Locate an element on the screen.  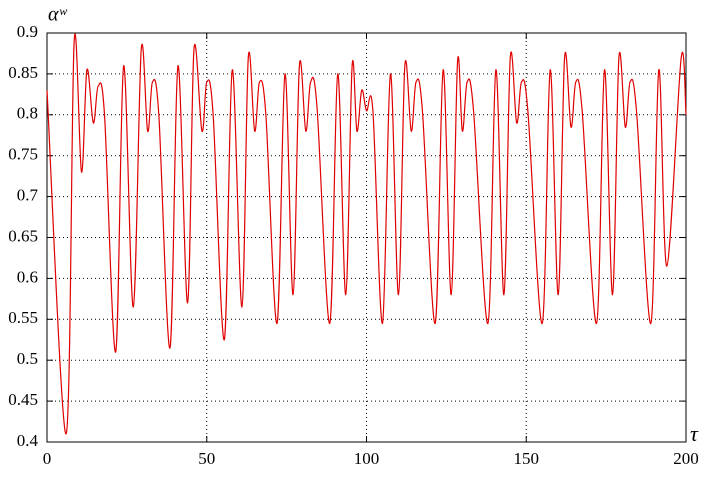
x-tick-label: 150 is located at coordinates (527, 458).